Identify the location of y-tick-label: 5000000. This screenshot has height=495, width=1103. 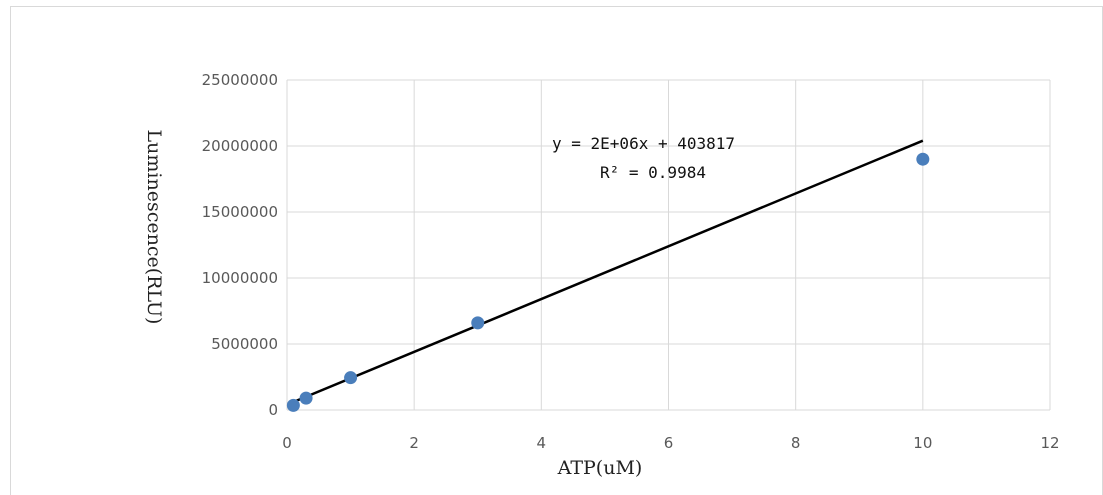
(244, 344).